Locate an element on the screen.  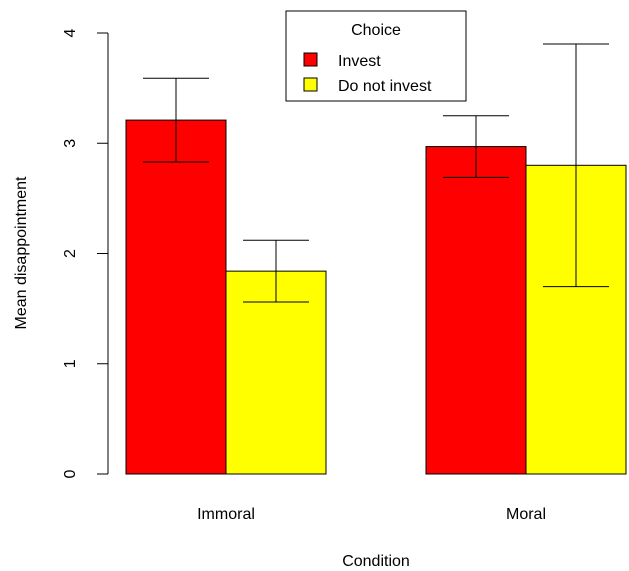
legend-label: Do not invest is located at coordinates (385, 86).